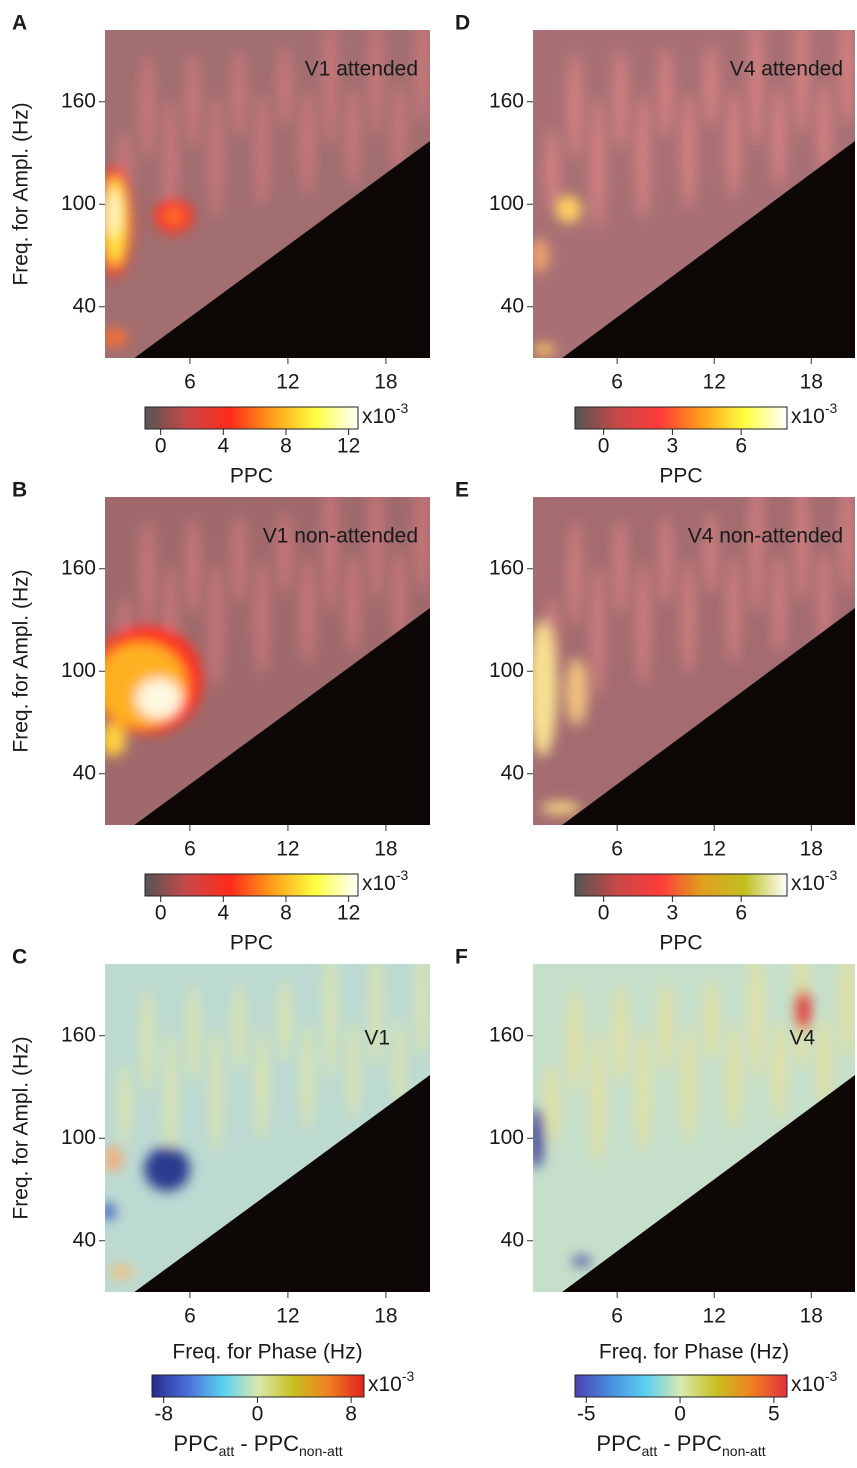  Describe the element at coordinates (650, 1451) in the screenshot. I see `label-subscript: att` at that location.